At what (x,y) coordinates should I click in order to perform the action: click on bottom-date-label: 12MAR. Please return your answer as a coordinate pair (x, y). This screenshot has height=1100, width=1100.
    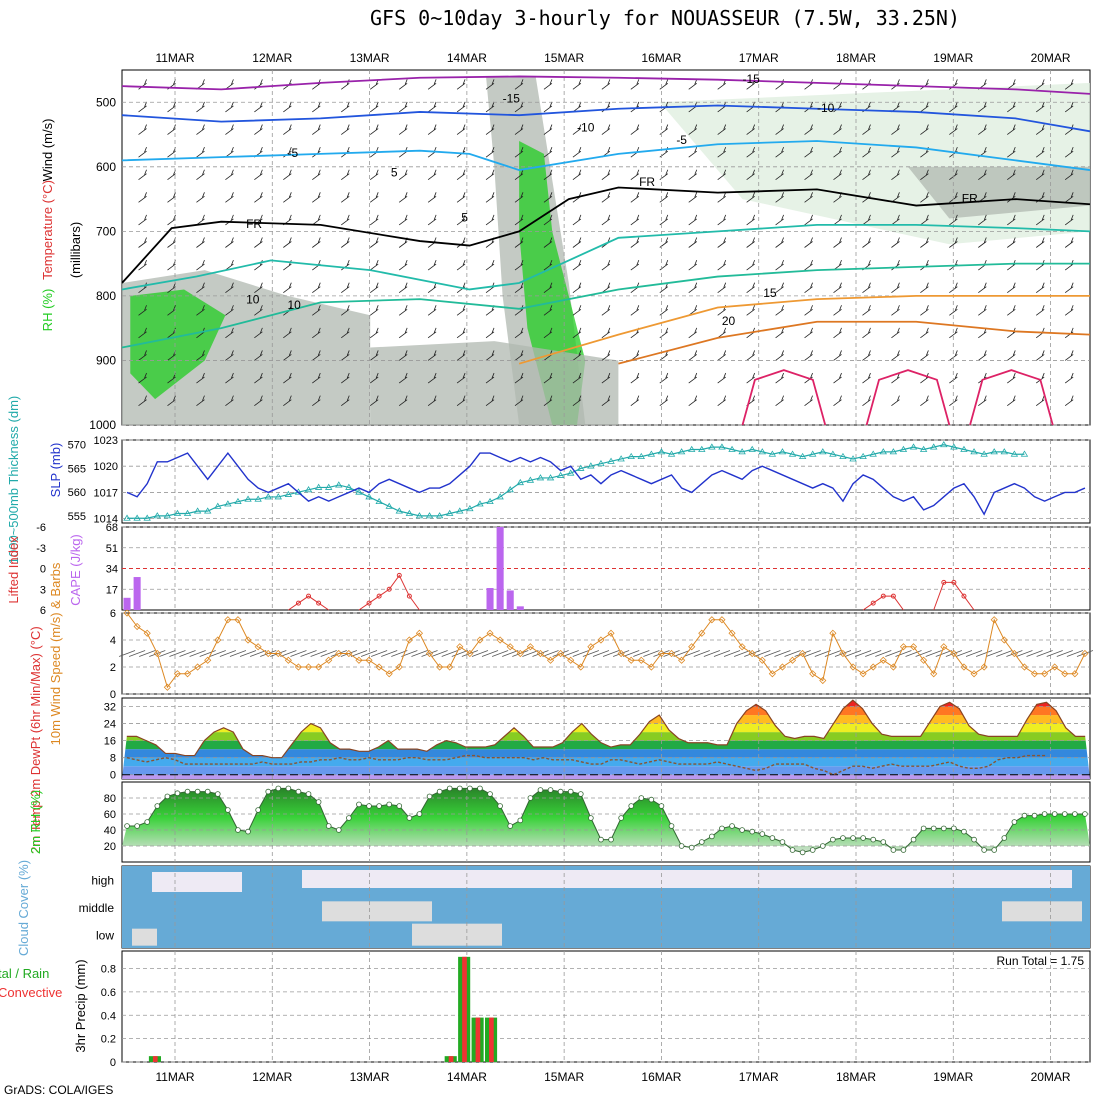
    Looking at the image, I should click on (272, 1077).